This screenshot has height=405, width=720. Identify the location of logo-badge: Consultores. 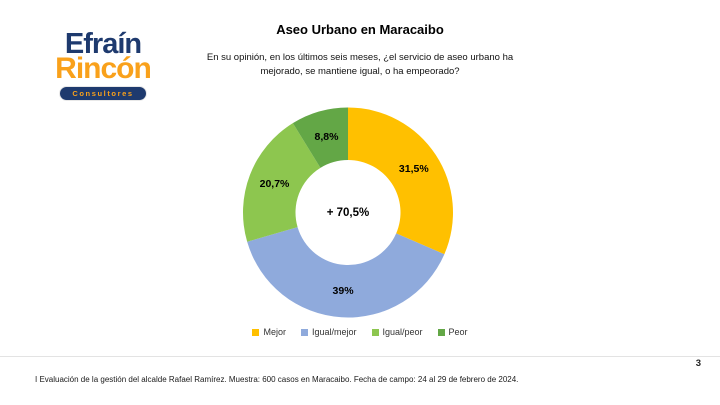
(103, 93).